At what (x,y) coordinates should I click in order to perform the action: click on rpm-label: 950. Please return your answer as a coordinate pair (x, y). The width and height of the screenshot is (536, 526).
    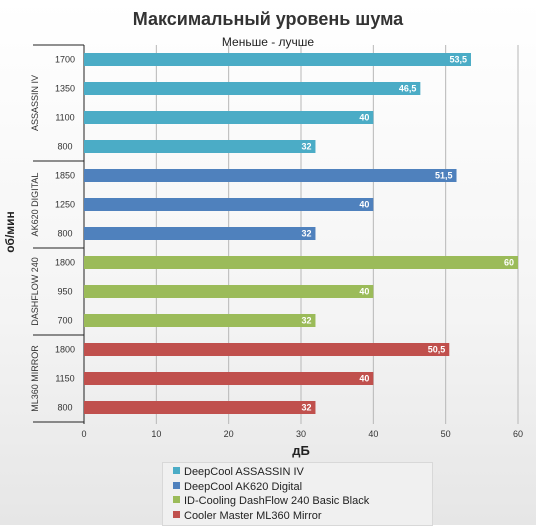
    Looking at the image, I should click on (64, 292).